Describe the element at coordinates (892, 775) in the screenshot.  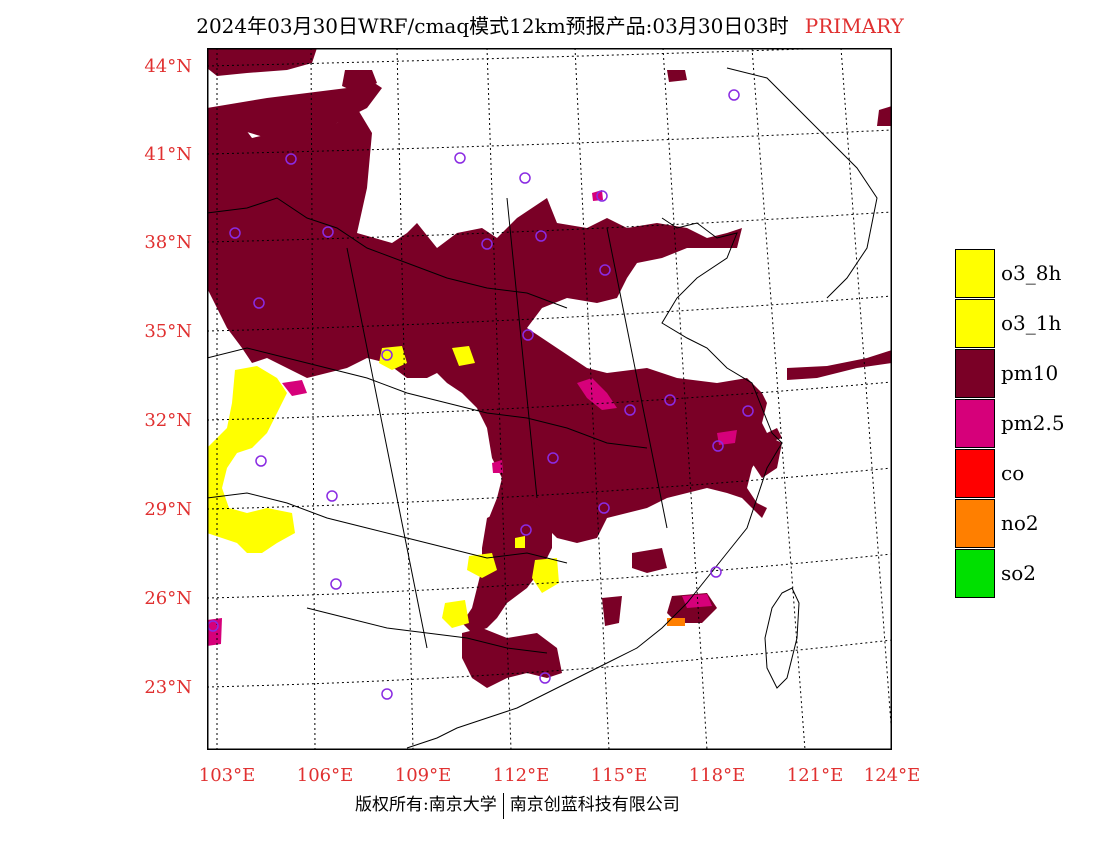
I see `lon-label-124: 124°E` at that location.